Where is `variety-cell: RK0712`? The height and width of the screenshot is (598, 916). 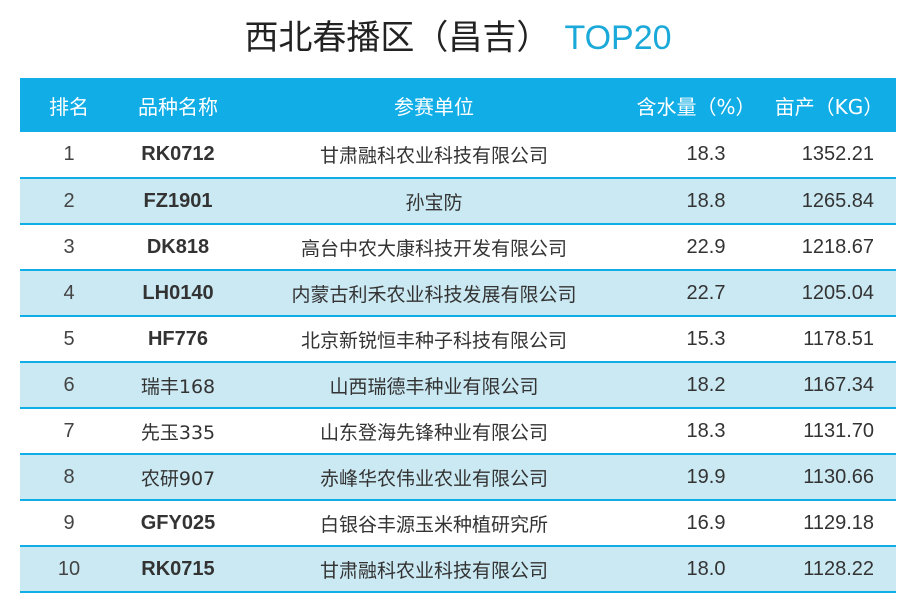
variety-cell: RK0712 is located at coordinates (178, 154).